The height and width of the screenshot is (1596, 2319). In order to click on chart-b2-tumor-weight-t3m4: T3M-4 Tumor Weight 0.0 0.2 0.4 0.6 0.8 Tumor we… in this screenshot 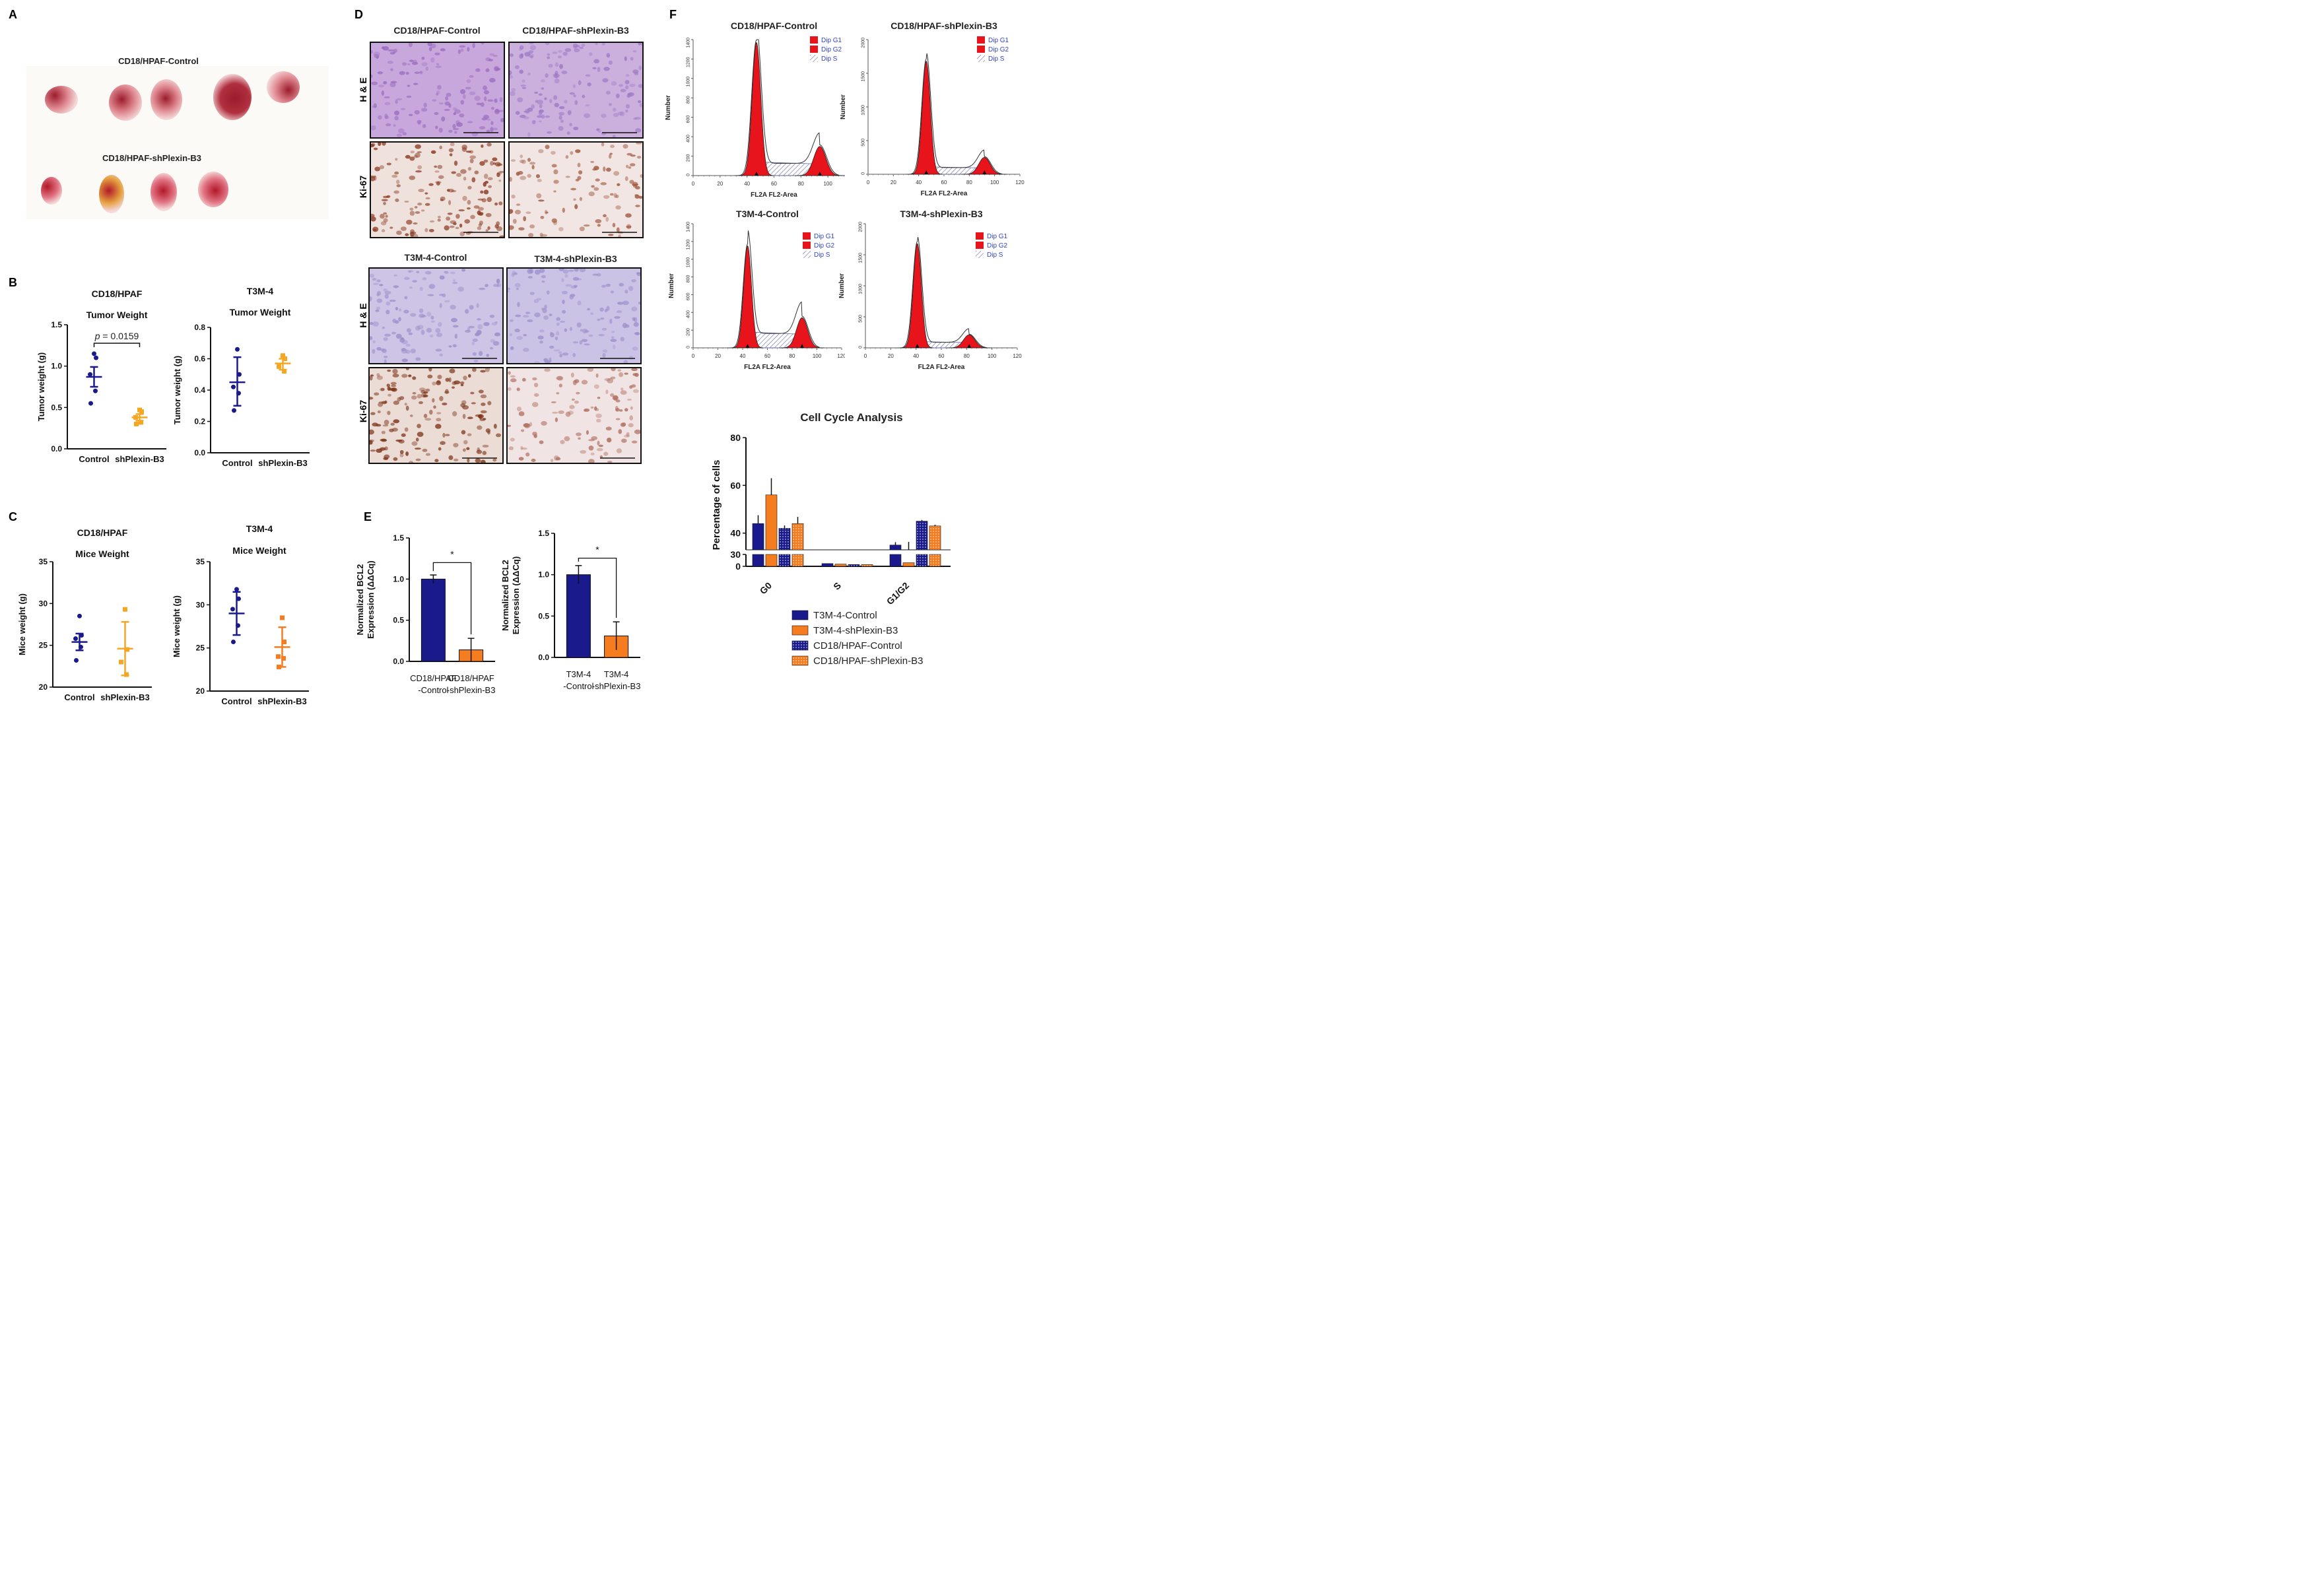, I will do `click(241, 377)`.